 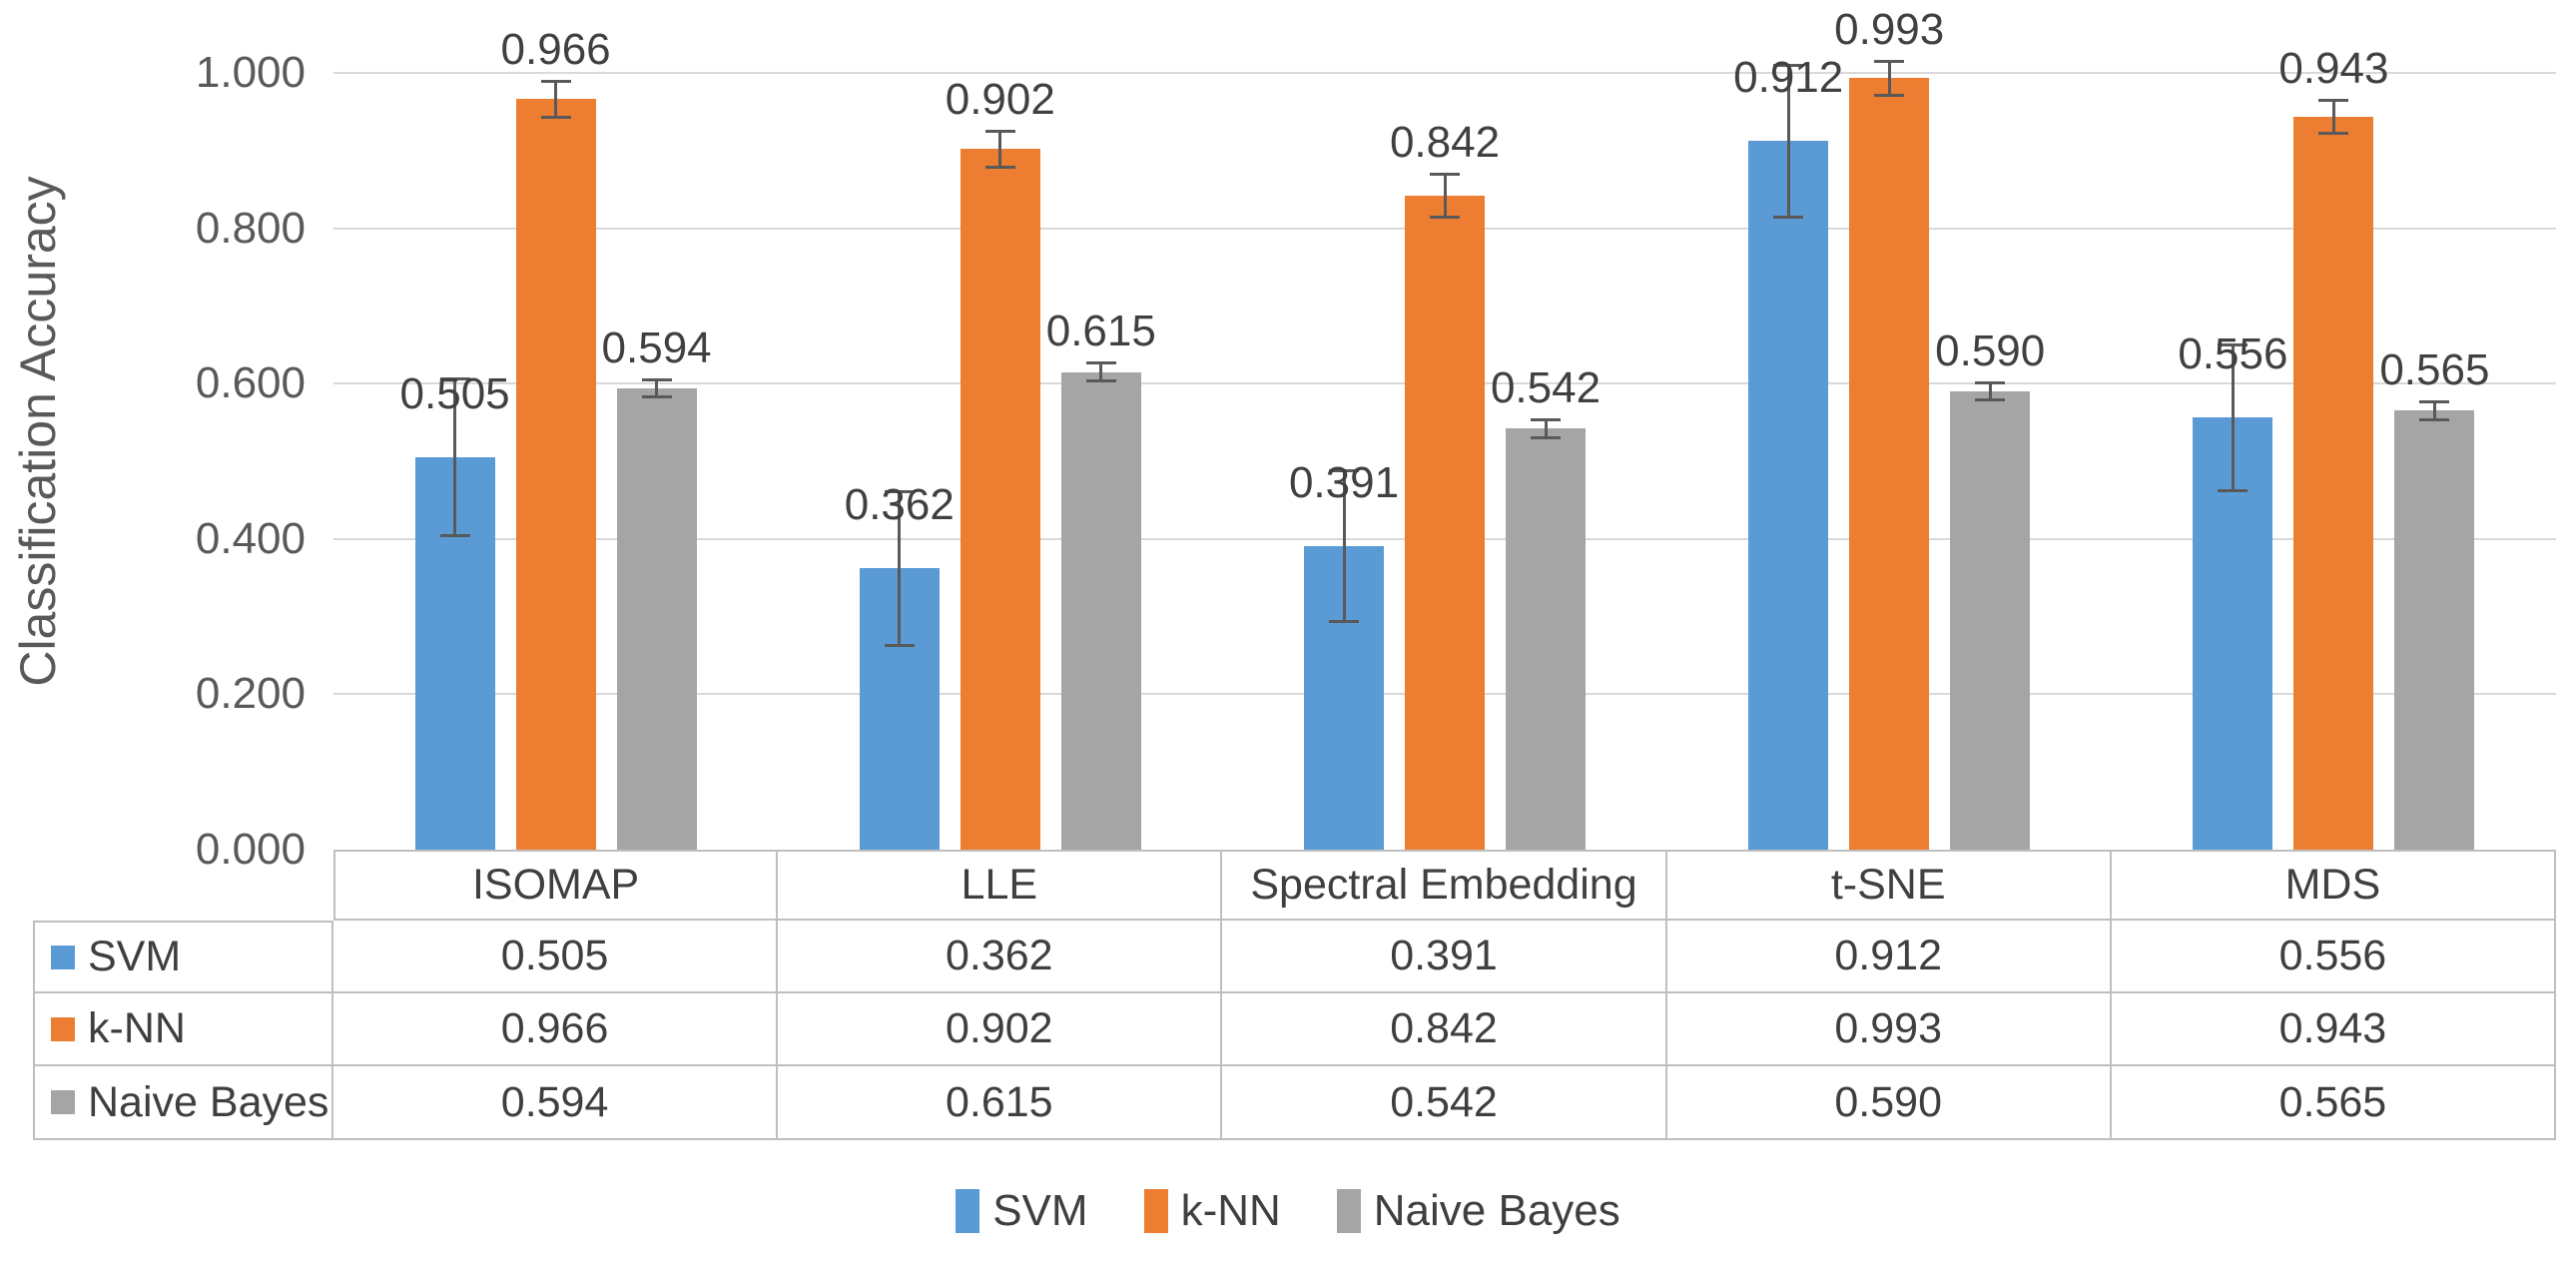 What do you see at coordinates (1001, 1103) in the screenshot?
I see `table-value-cell: 0.615` at bounding box center [1001, 1103].